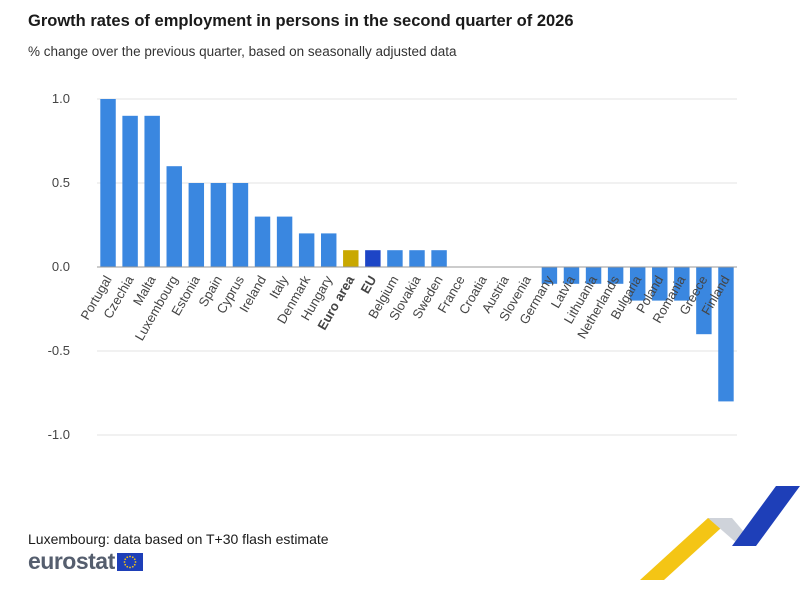  I want to click on bar-cyprus, so click(240, 225).